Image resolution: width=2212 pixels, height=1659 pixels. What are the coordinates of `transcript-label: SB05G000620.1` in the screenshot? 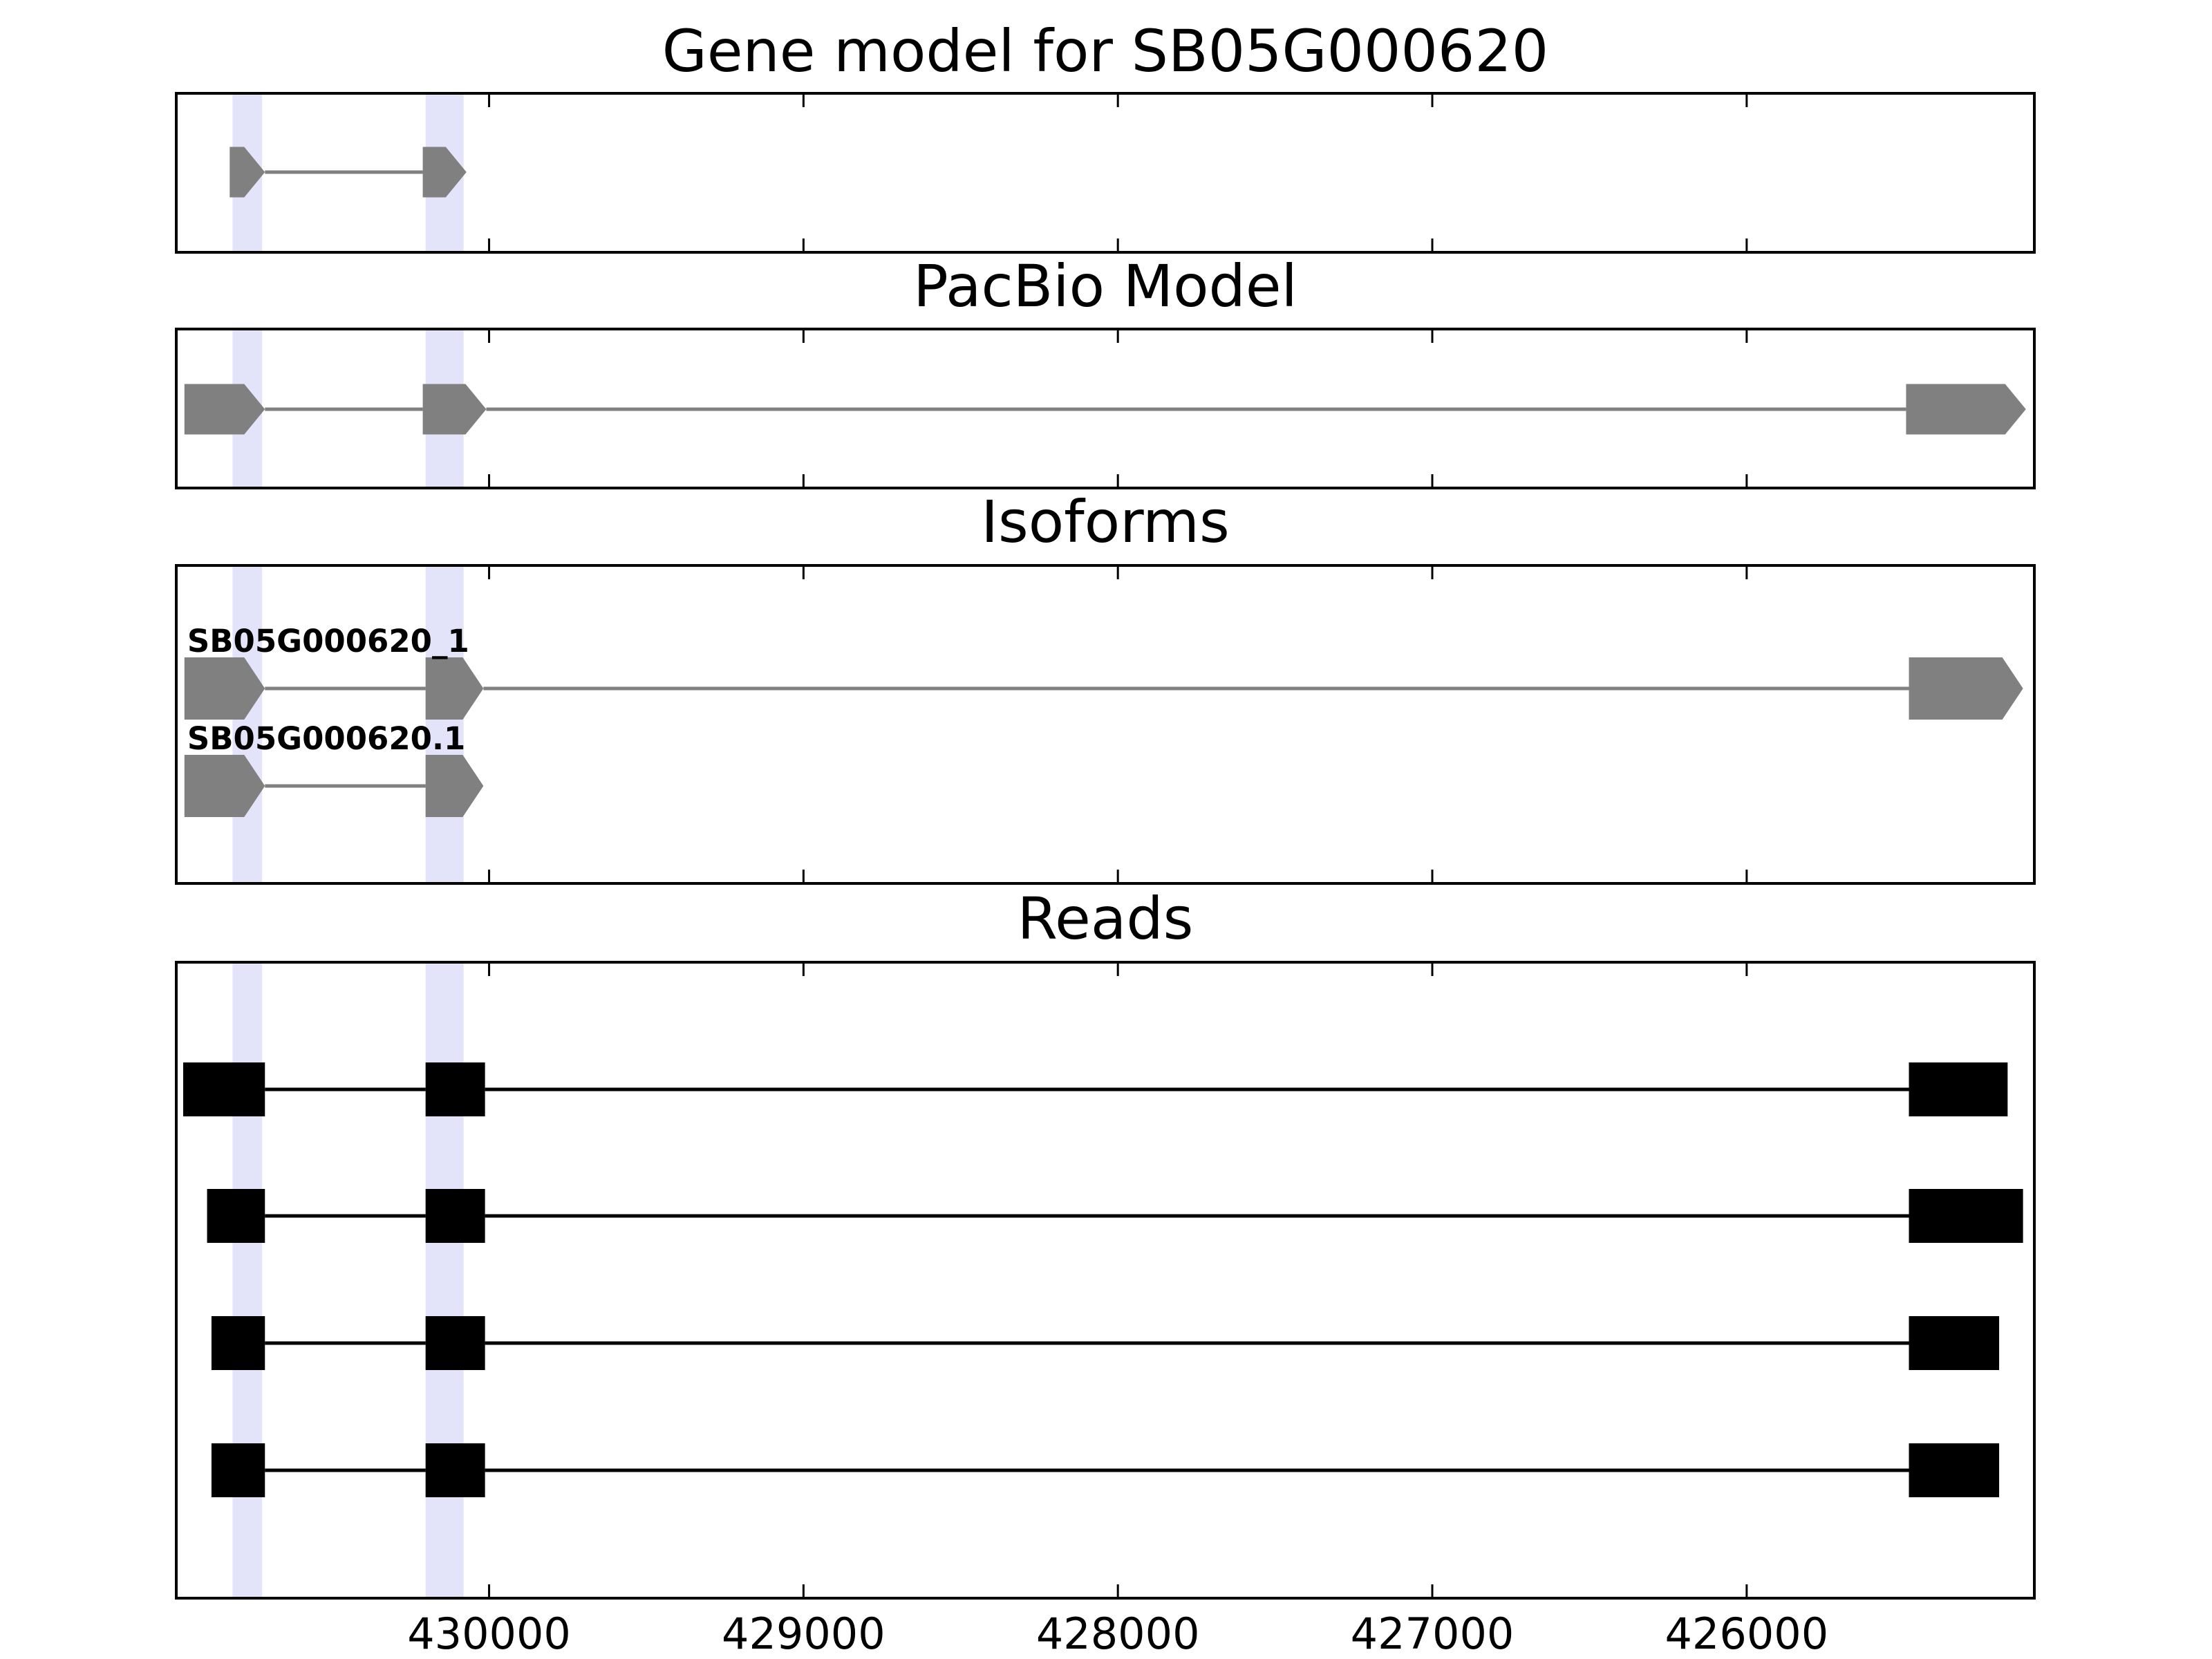 It's located at (327, 739).